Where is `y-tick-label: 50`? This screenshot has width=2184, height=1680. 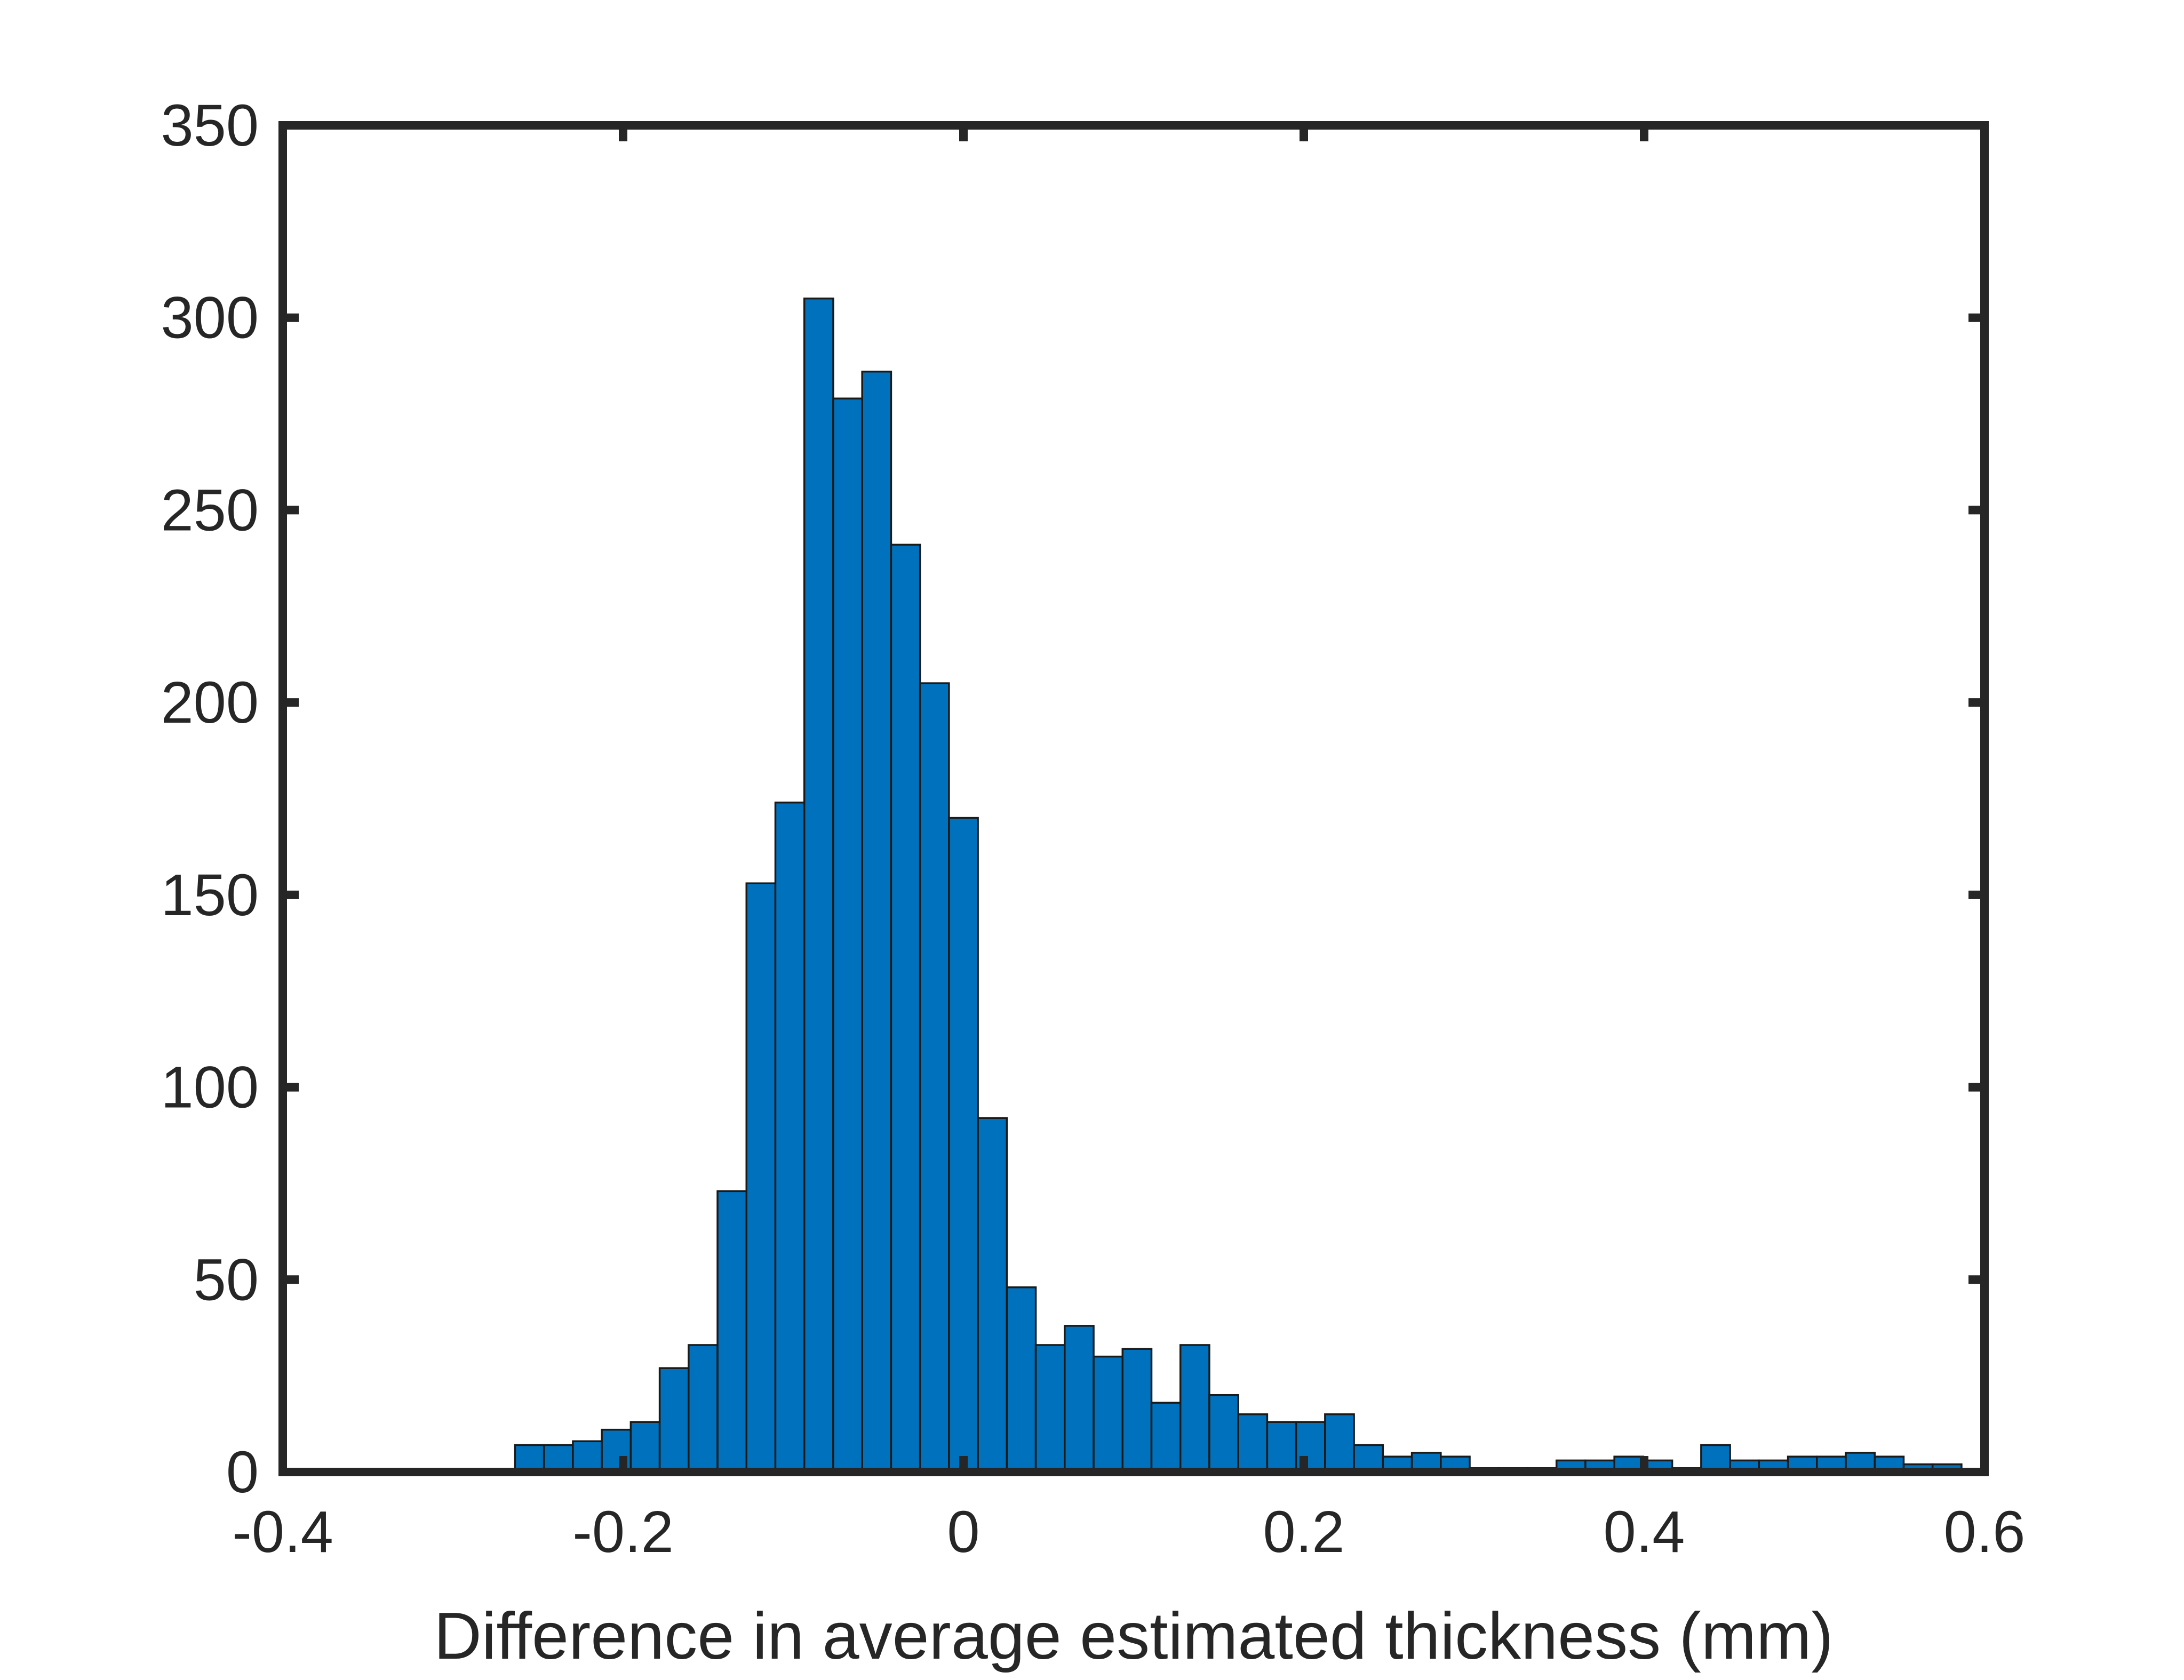 y-tick-label: 50 is located at coordinates (226, 1280).